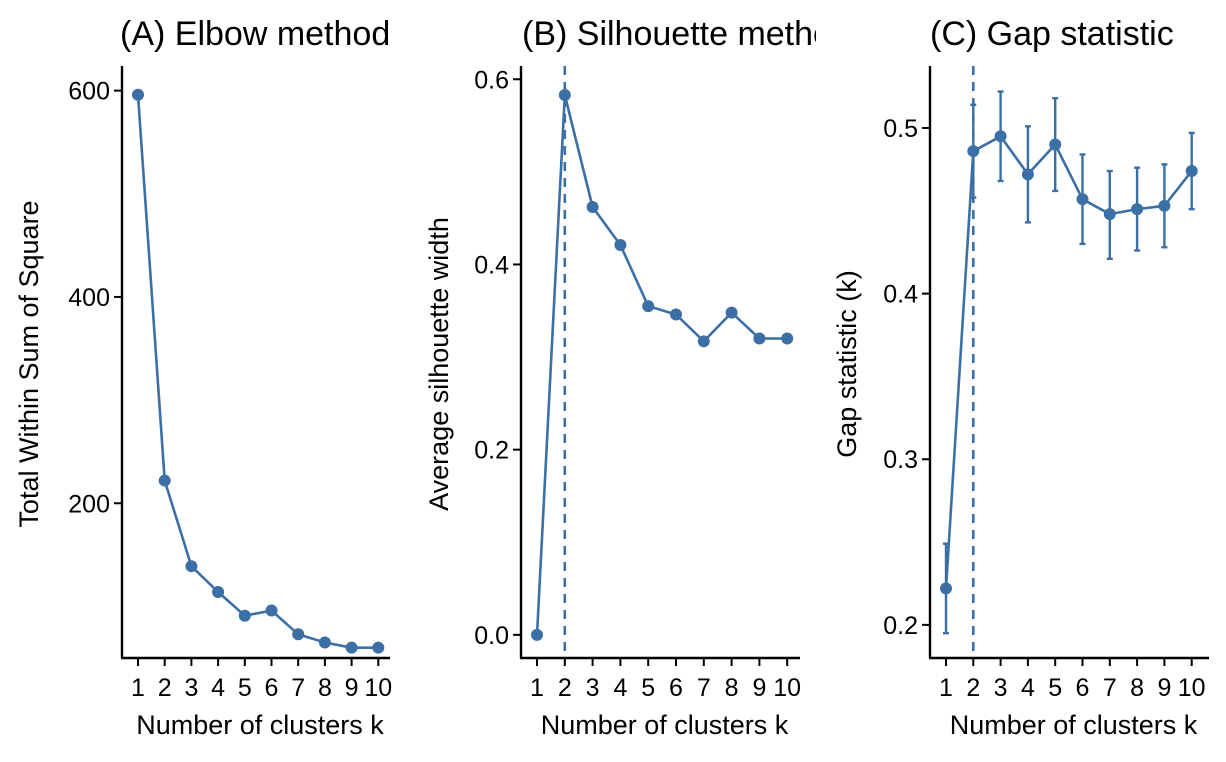 This screenshot has height=762, width=1226. I want to click on chart-title: (A) Elbow method, so click(255, 34).